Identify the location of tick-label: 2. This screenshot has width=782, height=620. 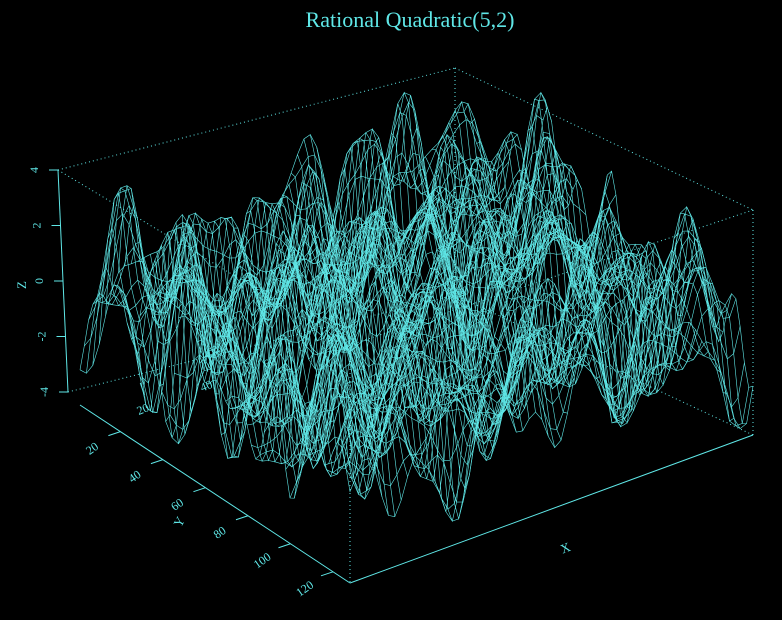
(37, 226).